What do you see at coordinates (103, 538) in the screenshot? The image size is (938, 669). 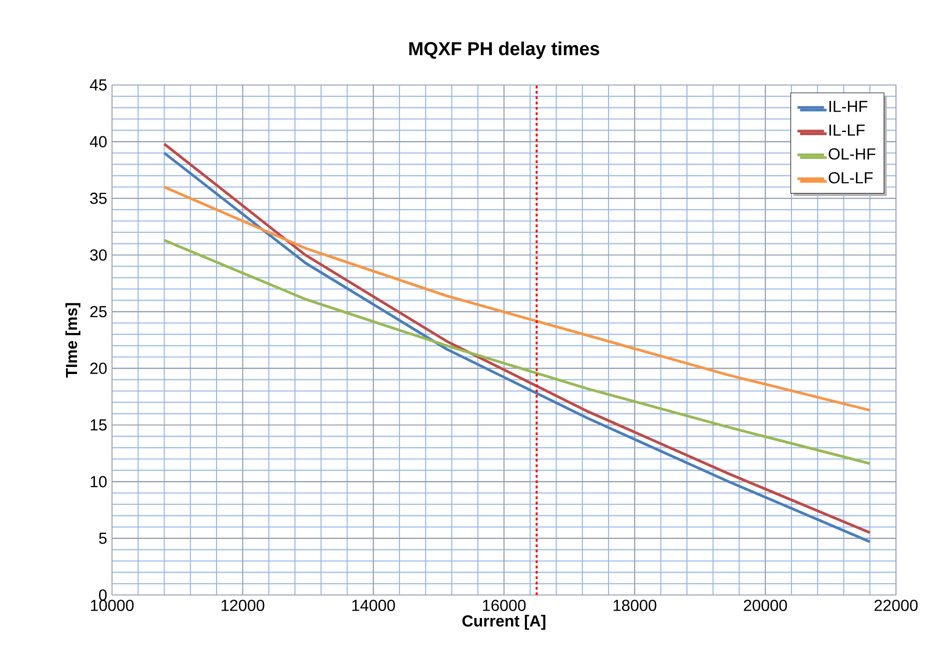 I see `y-tick-label: 5` at bounding box center [103, 538].